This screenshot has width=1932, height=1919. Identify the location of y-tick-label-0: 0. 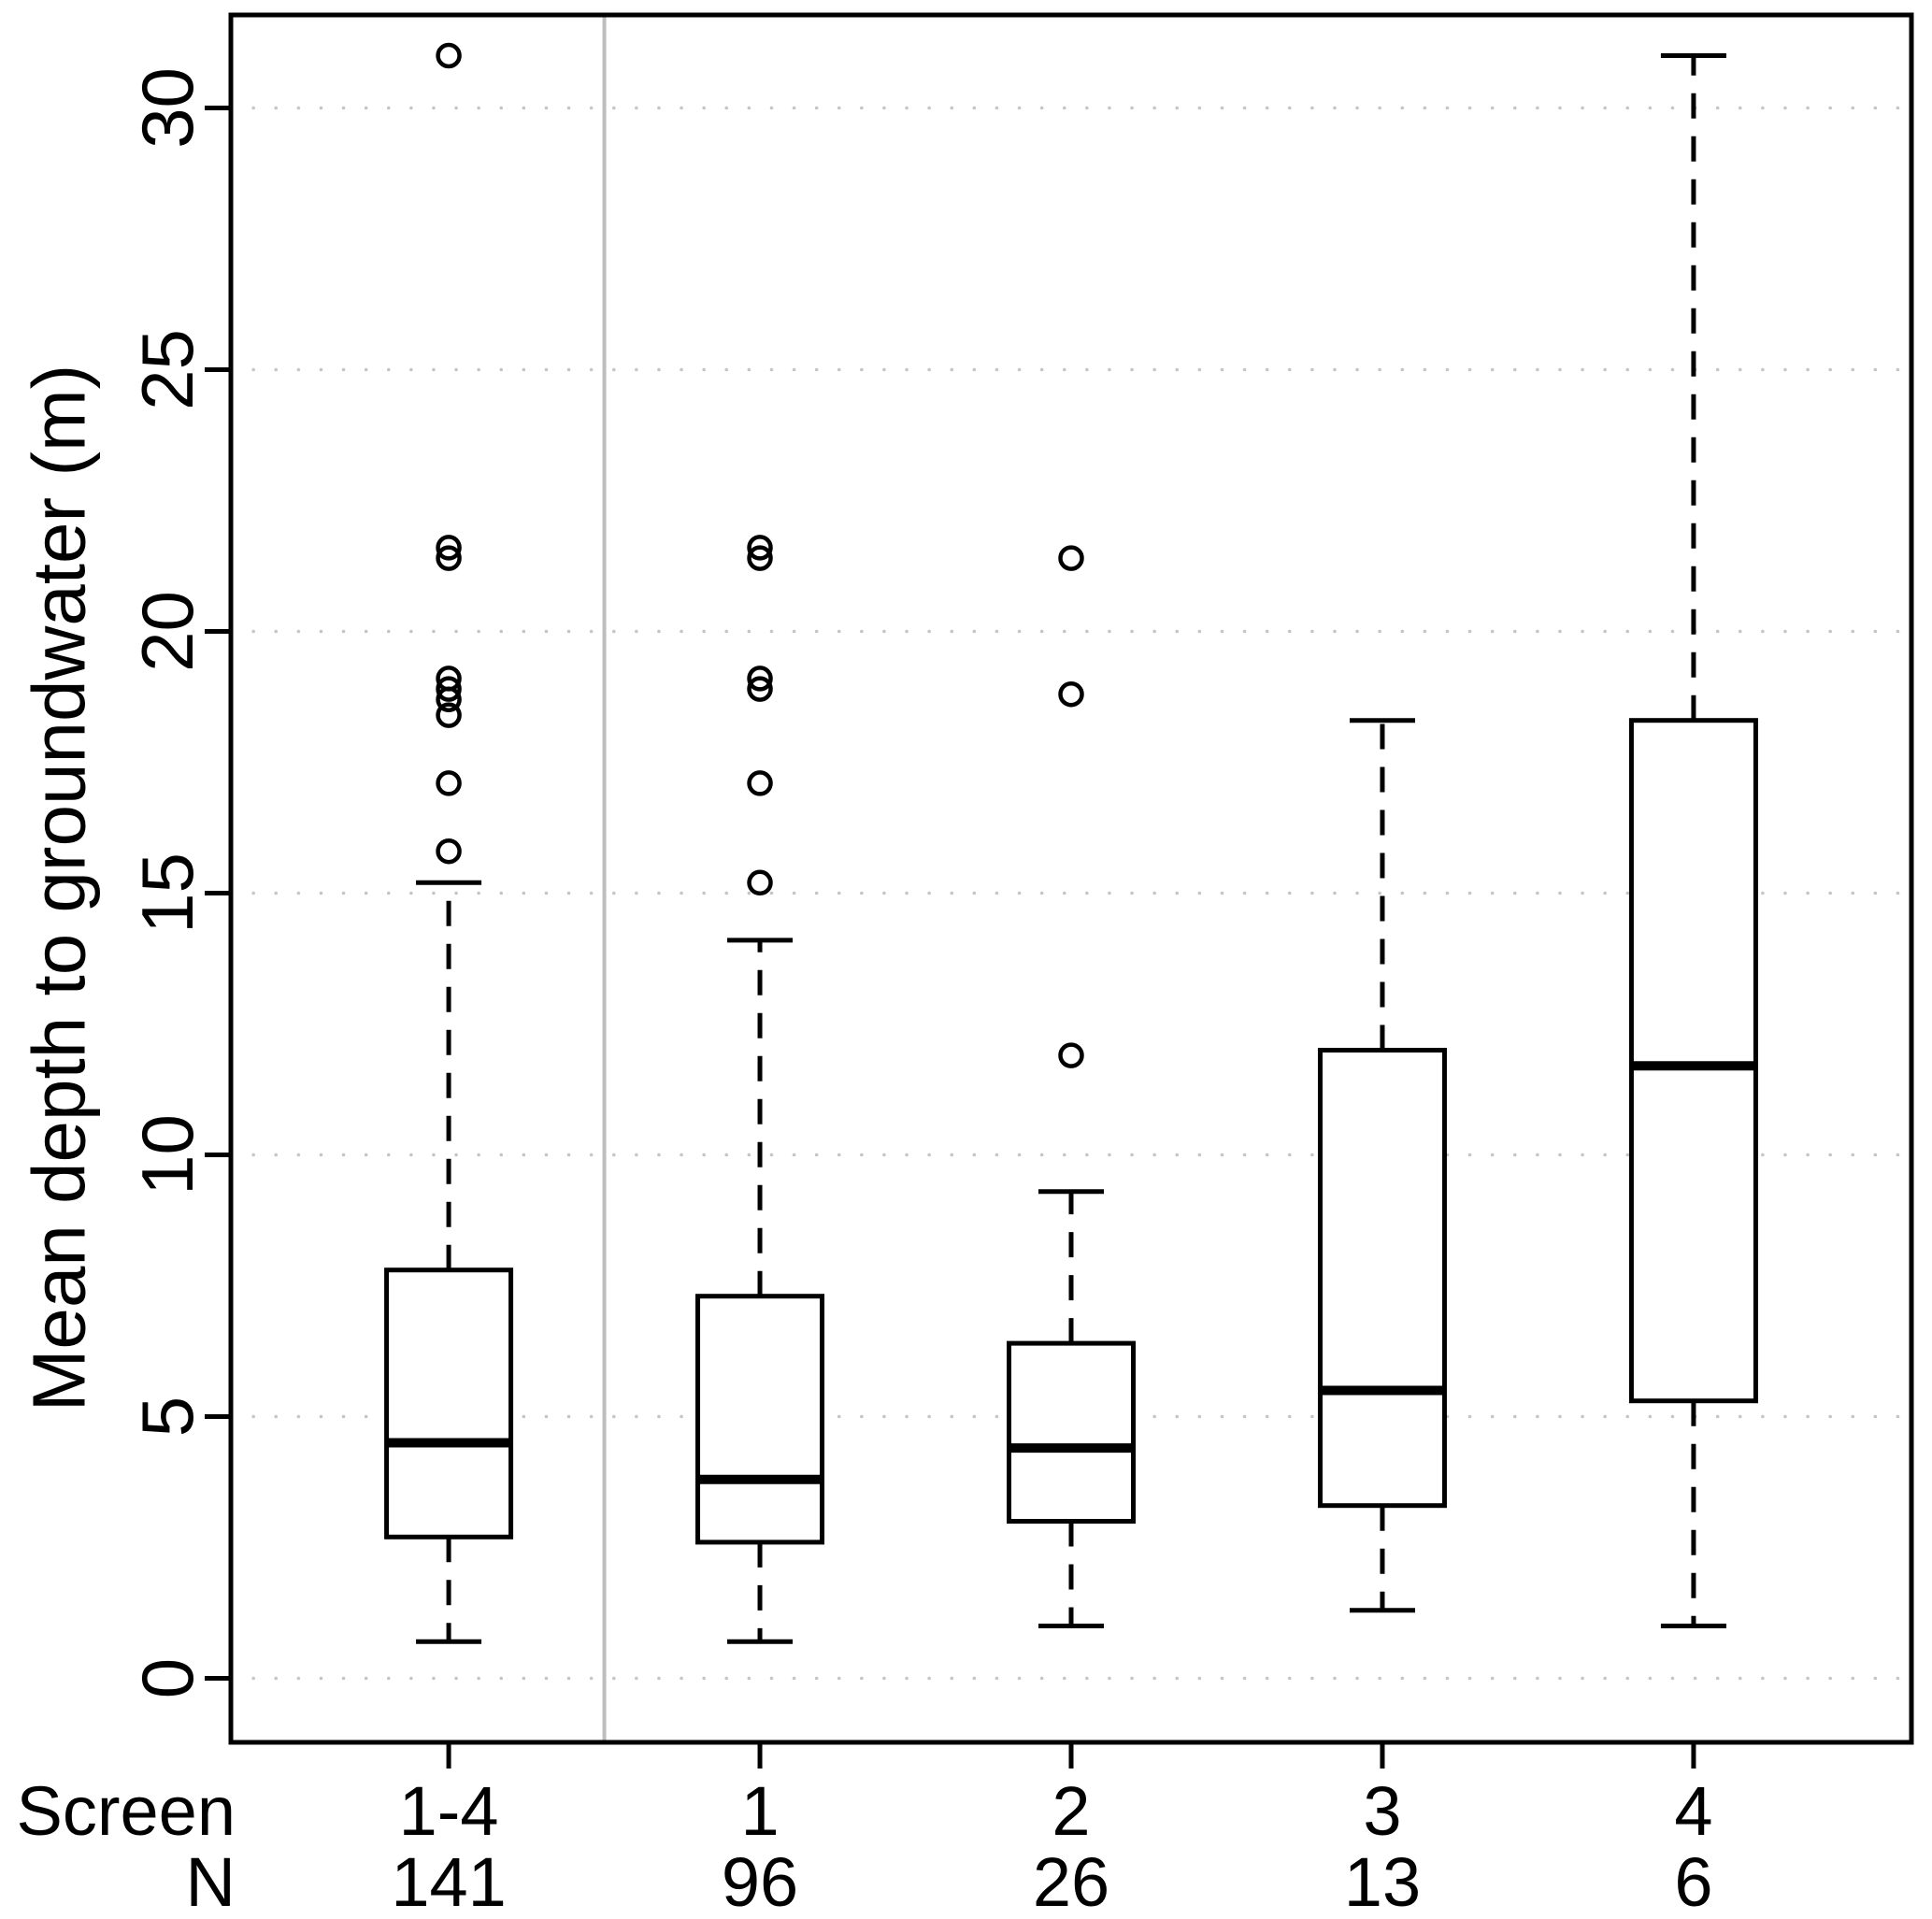
(167, 1678).